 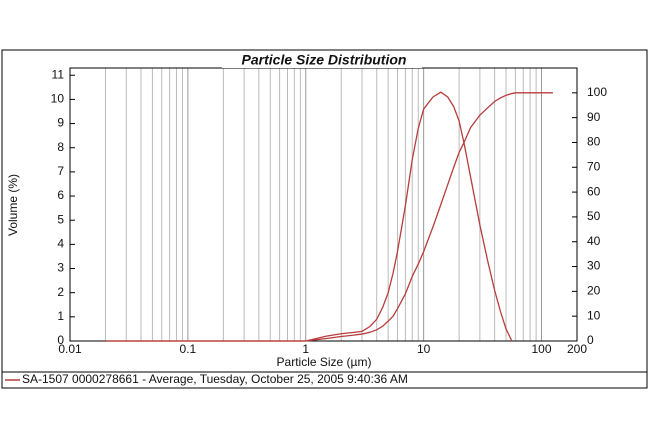 I want to click on x-tick-label: 10, so click(x=424, y=349).